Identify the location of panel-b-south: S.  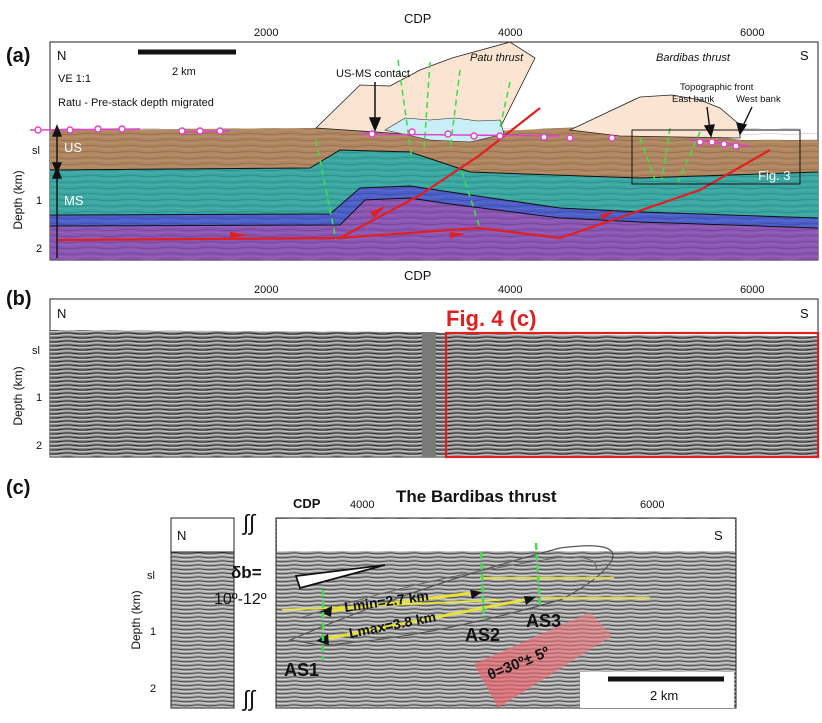
(804, 313).